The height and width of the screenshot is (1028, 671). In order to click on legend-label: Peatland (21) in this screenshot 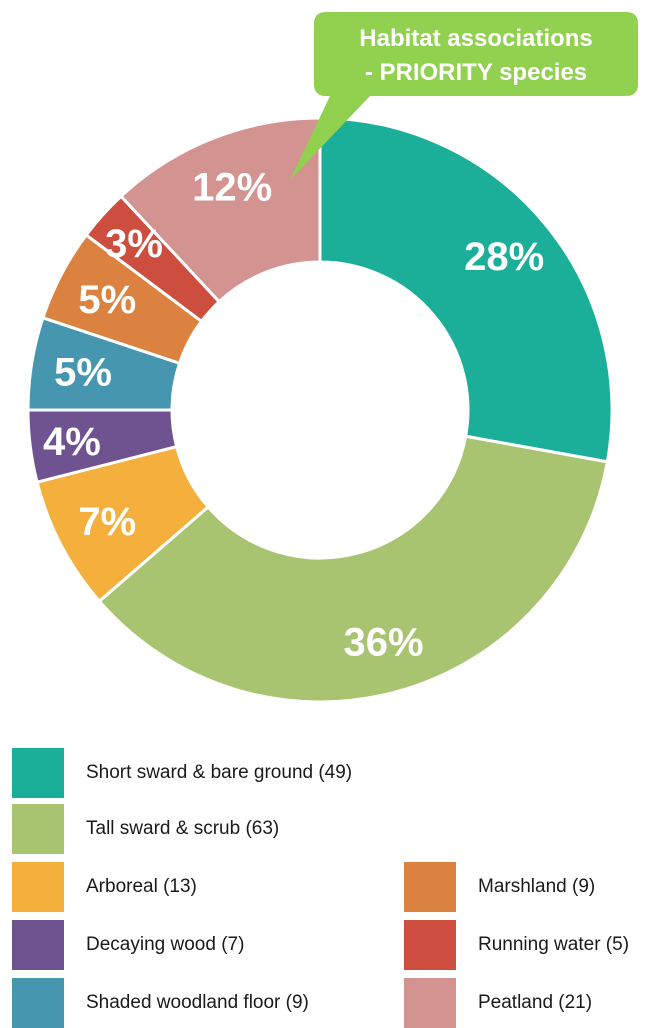, I will do `click(535, 1002)`.